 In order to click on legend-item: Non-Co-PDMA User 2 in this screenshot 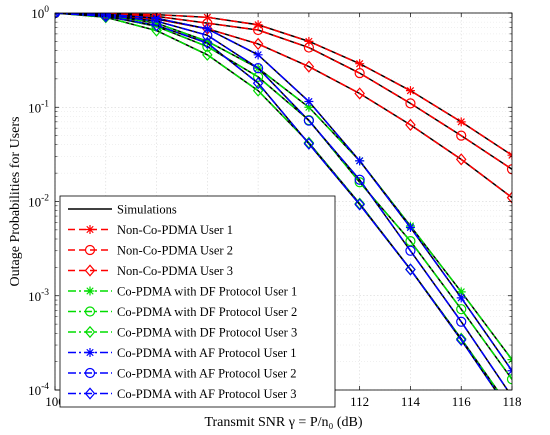, I will do `click(150, 251)`.